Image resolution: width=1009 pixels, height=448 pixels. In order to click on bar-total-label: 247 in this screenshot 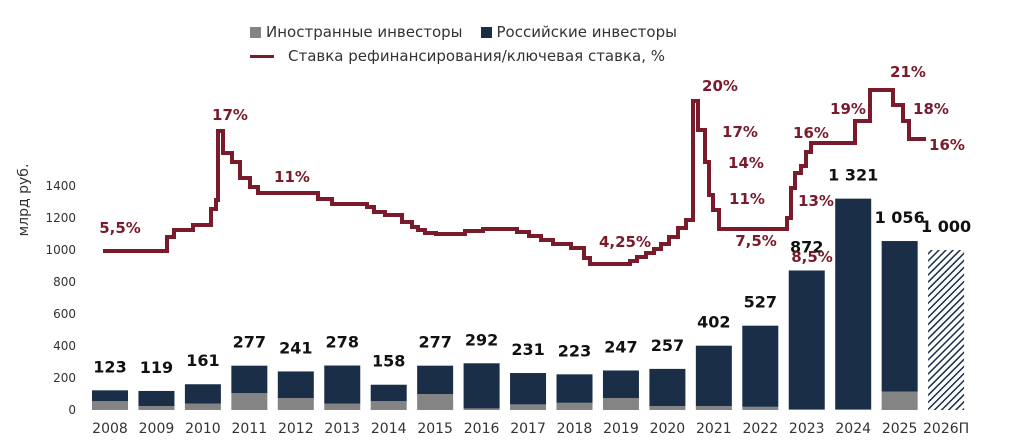, I will do `click(620, 346)`.